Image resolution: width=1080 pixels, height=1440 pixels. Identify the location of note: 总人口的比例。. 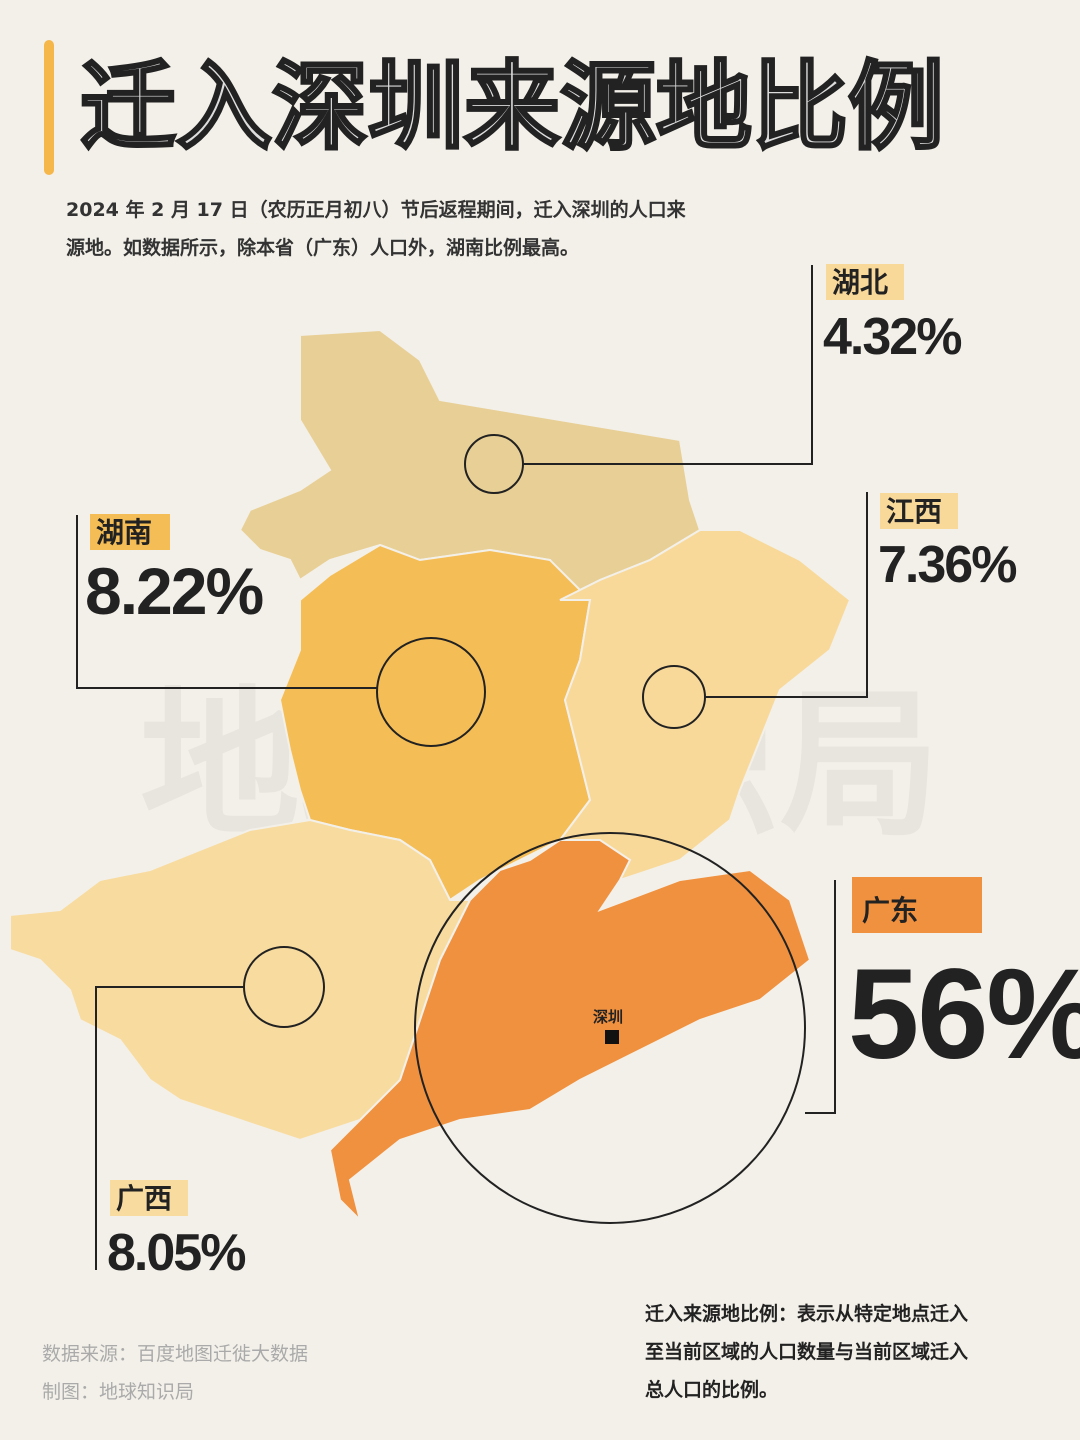
(711, 1389).